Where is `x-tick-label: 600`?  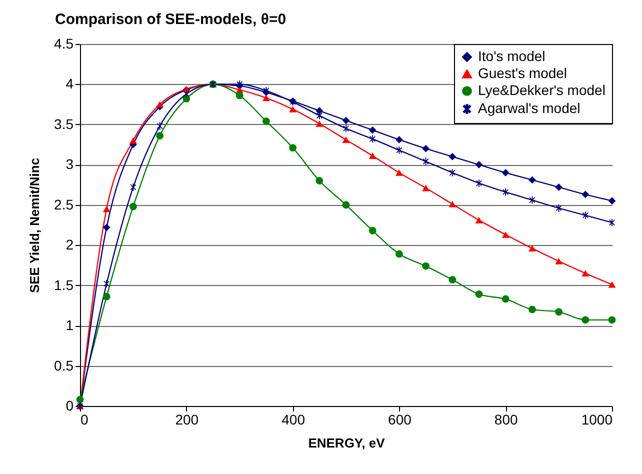
x-tick-label: 600 is located at coordinates (400, 420).